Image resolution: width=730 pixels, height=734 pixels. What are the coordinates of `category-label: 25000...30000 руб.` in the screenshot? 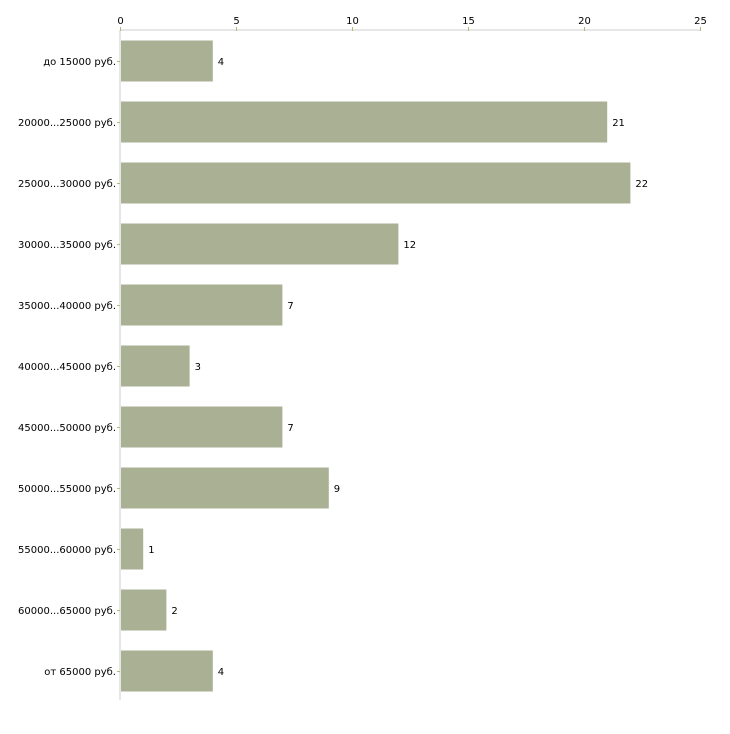 It's located at (67, 184).